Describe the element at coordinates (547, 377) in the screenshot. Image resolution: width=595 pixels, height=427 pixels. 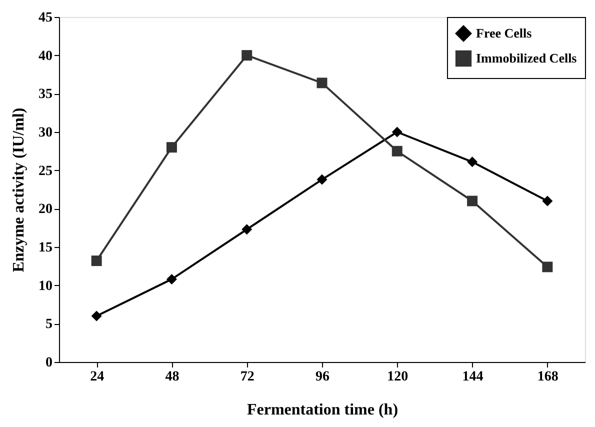
I see `x-tick-label: 168` at that location.